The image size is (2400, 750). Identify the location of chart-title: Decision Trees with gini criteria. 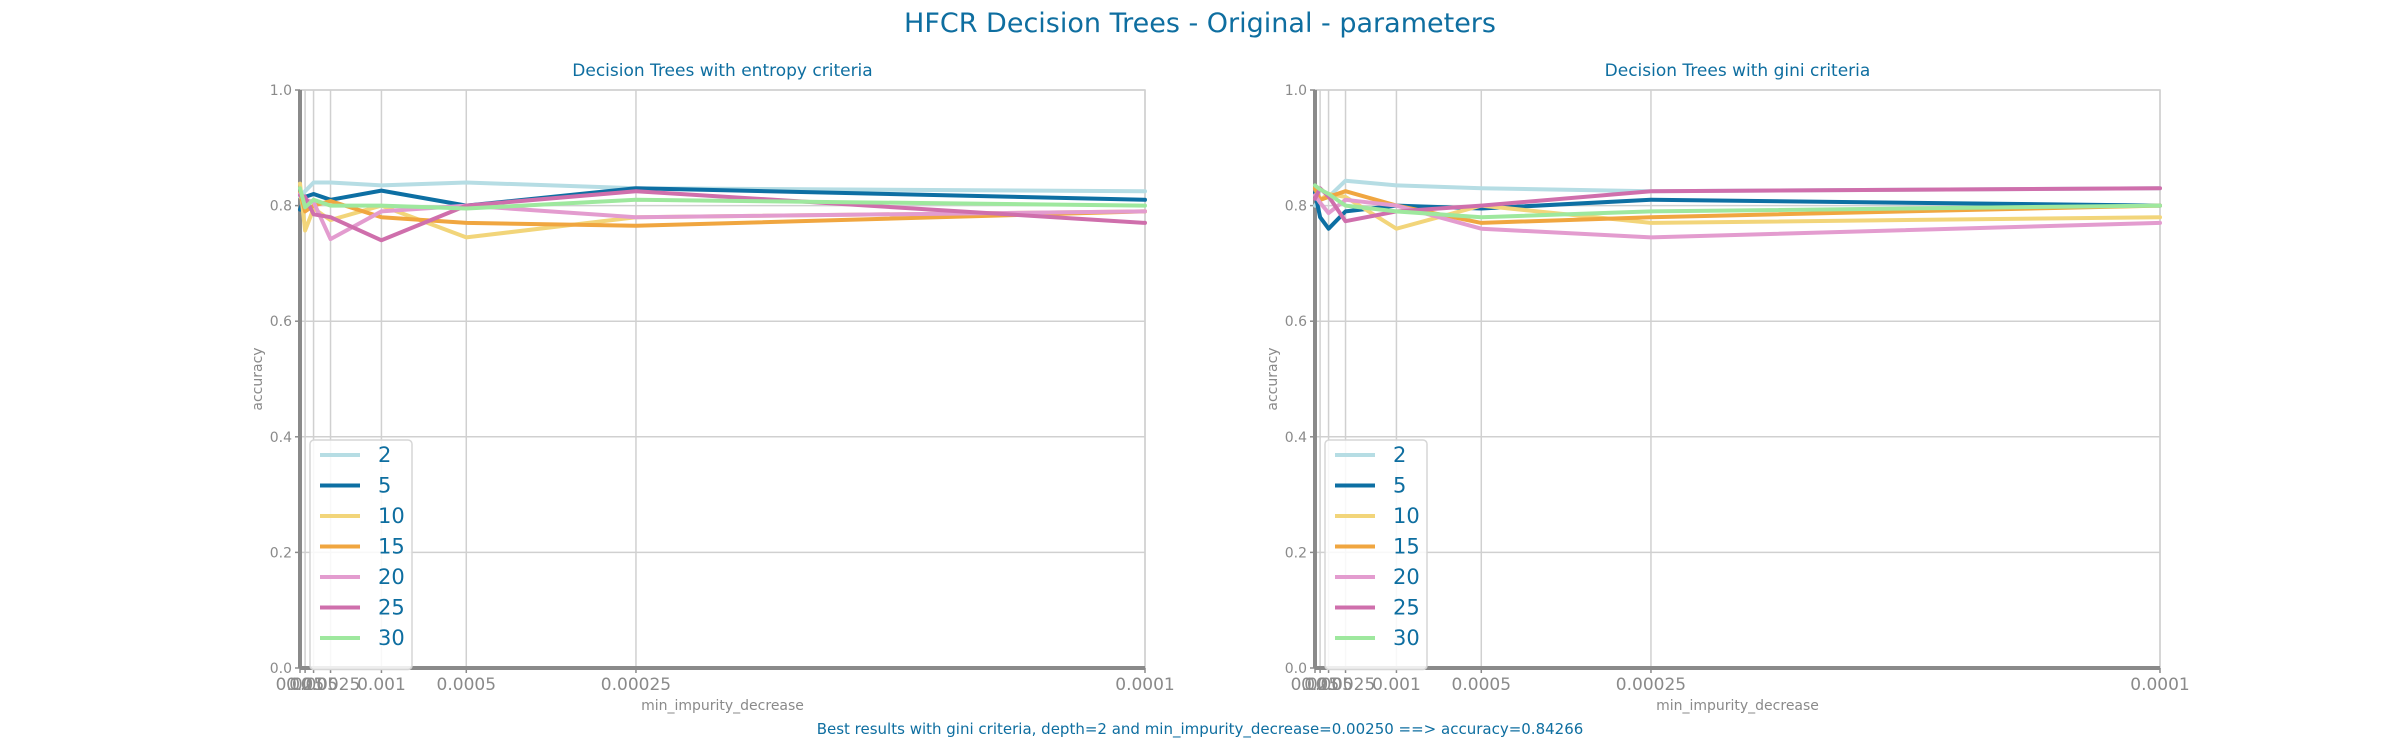
(1738, 71).